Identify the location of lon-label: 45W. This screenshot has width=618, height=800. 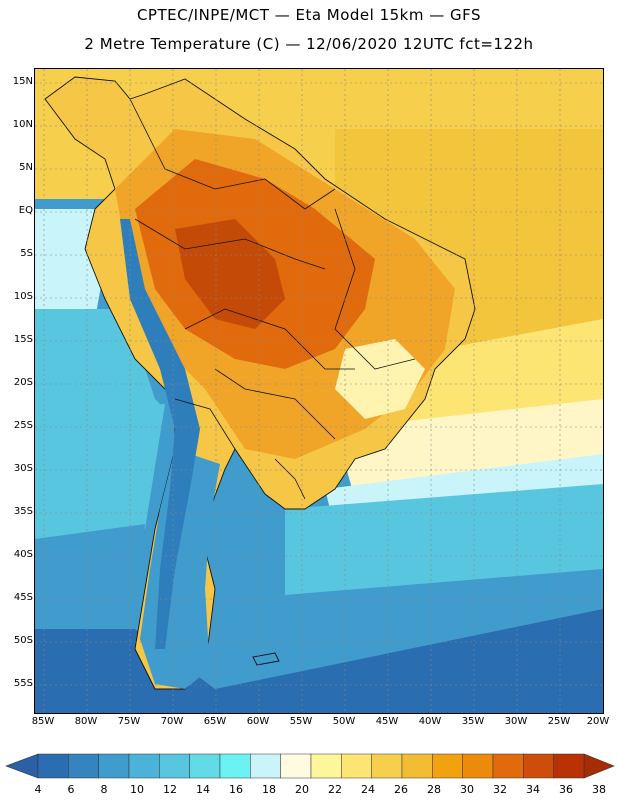
(387, 721).